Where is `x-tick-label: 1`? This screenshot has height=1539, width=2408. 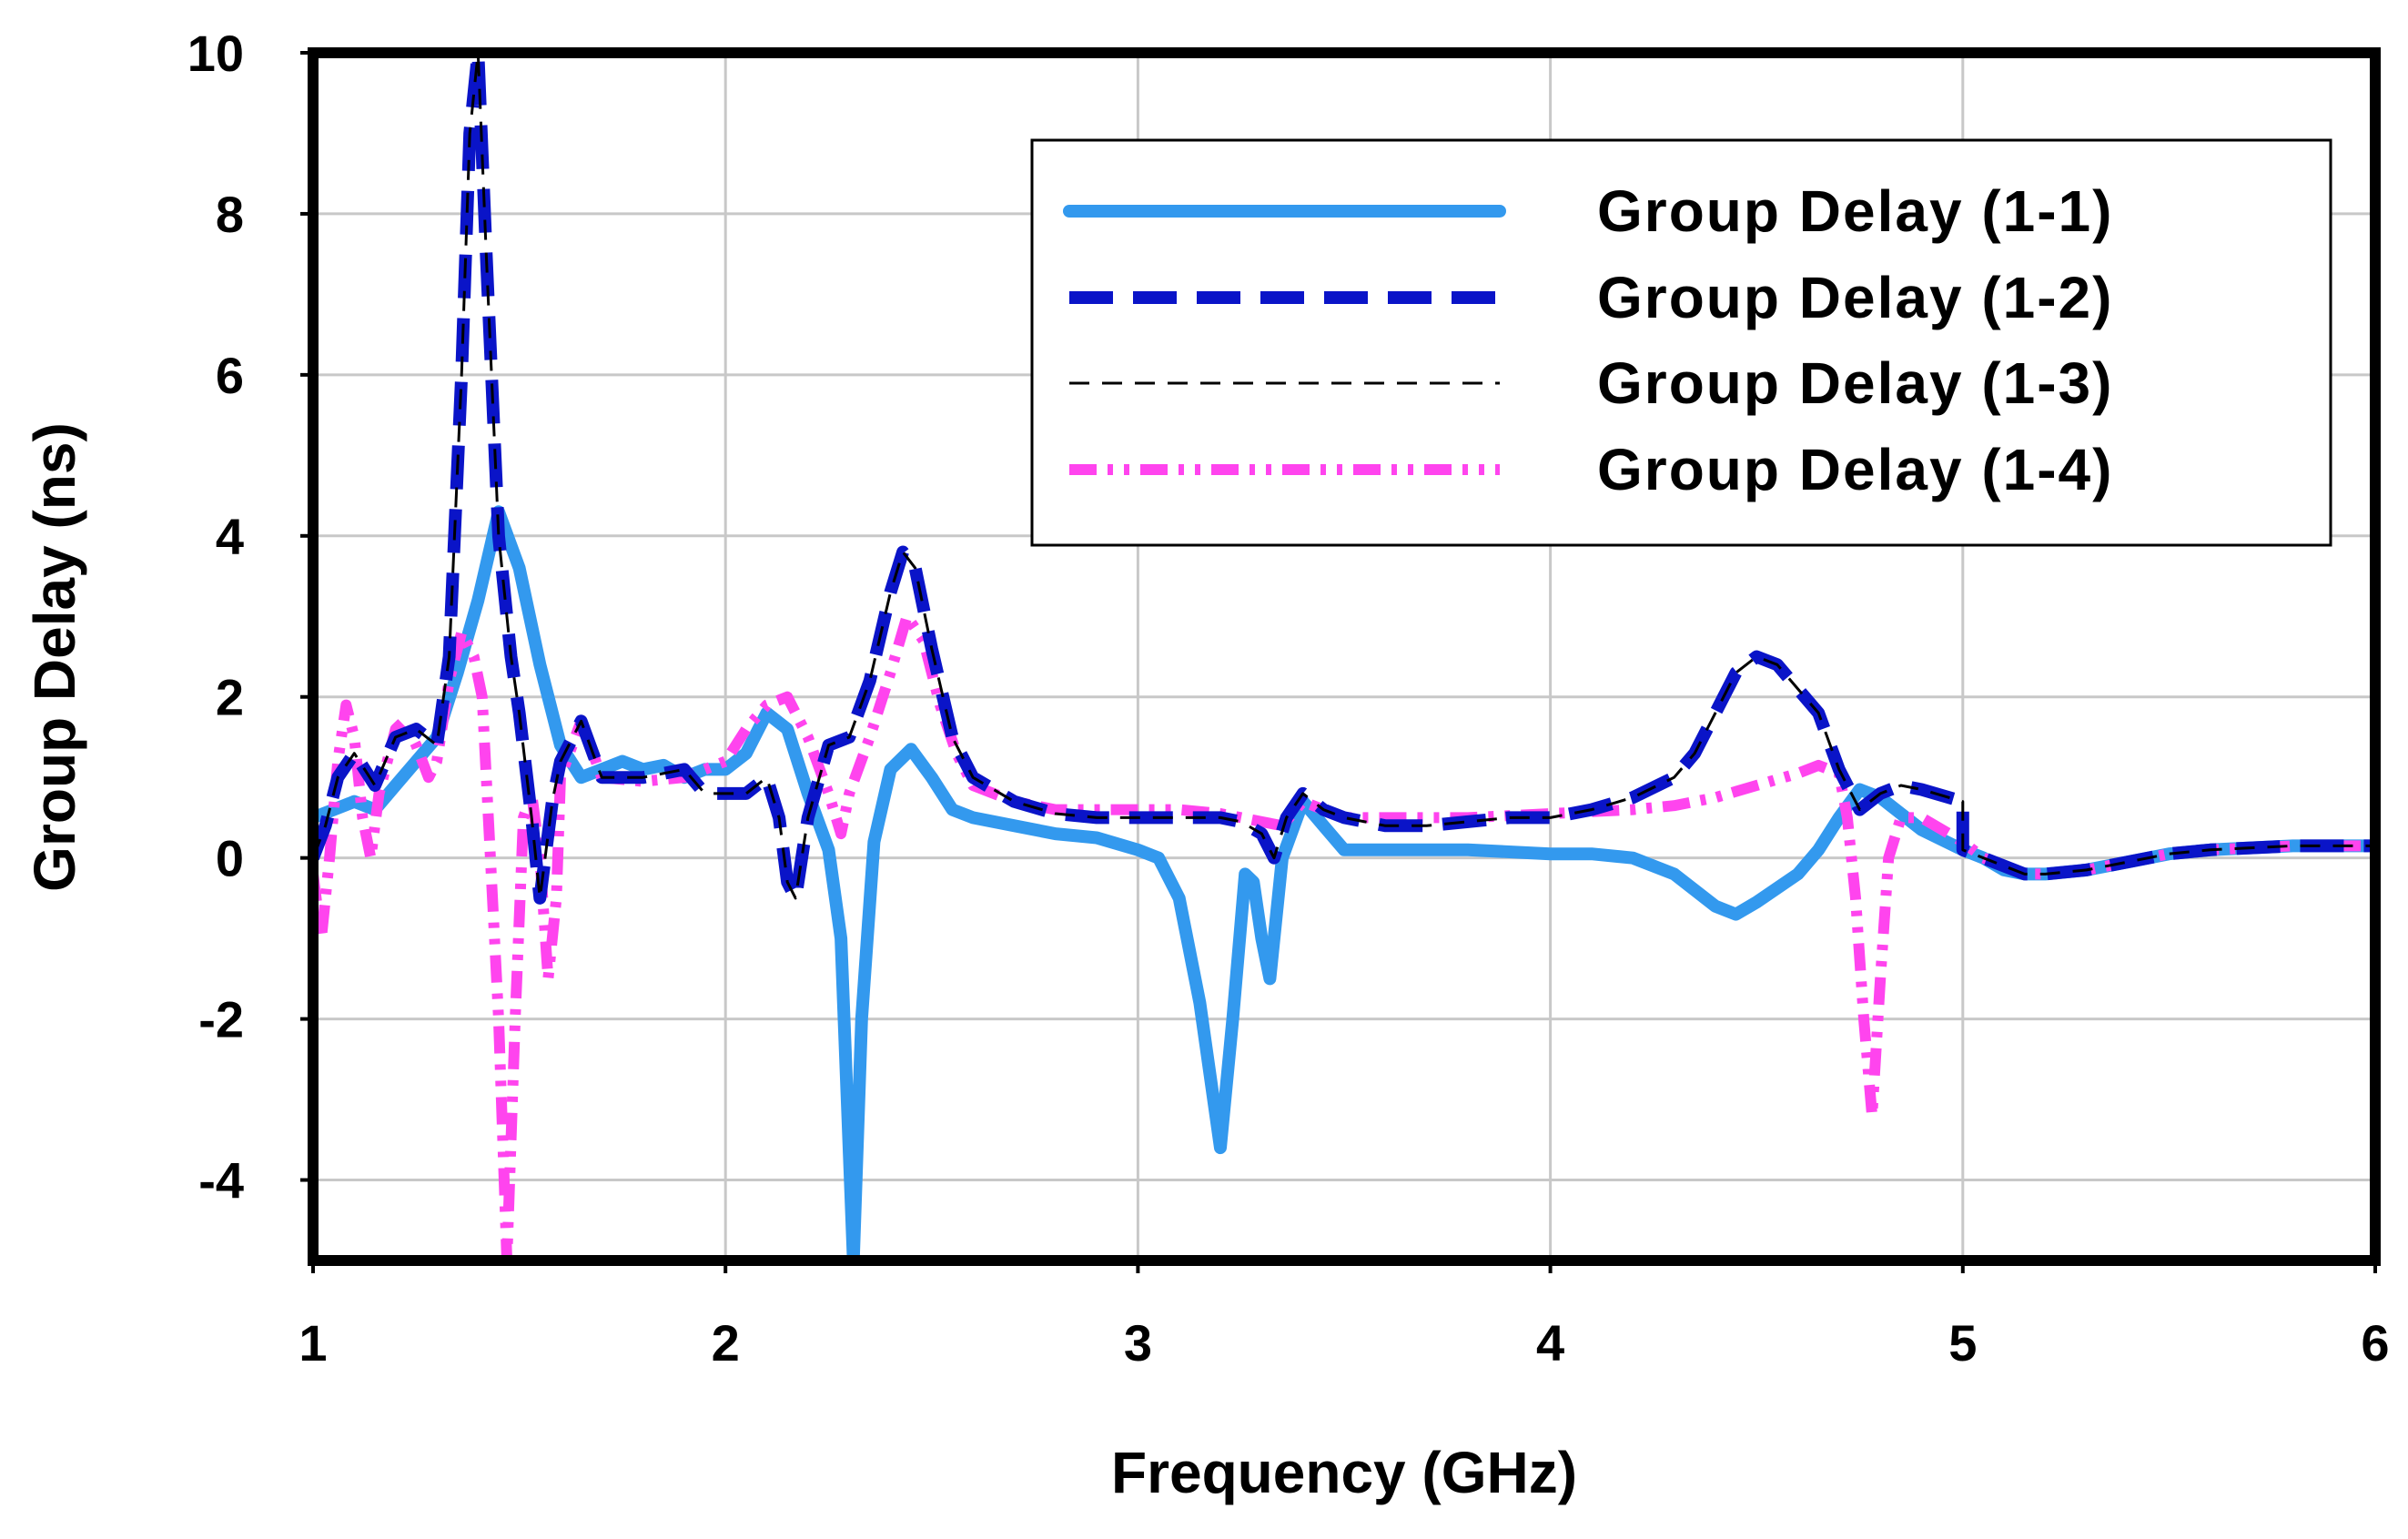
x-tick-label: 1 is located at coordinates (312, 1343).